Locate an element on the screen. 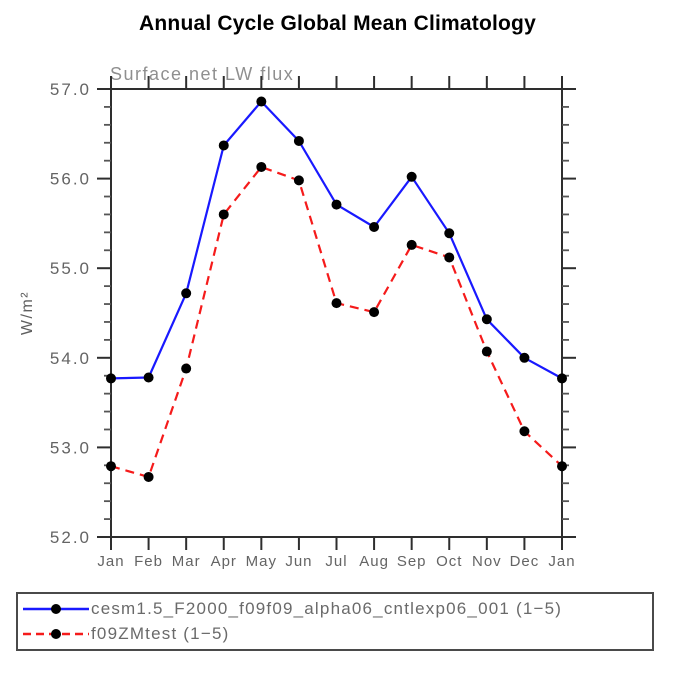  legend-sample-dashed-line is located at coordinates (56, 634).